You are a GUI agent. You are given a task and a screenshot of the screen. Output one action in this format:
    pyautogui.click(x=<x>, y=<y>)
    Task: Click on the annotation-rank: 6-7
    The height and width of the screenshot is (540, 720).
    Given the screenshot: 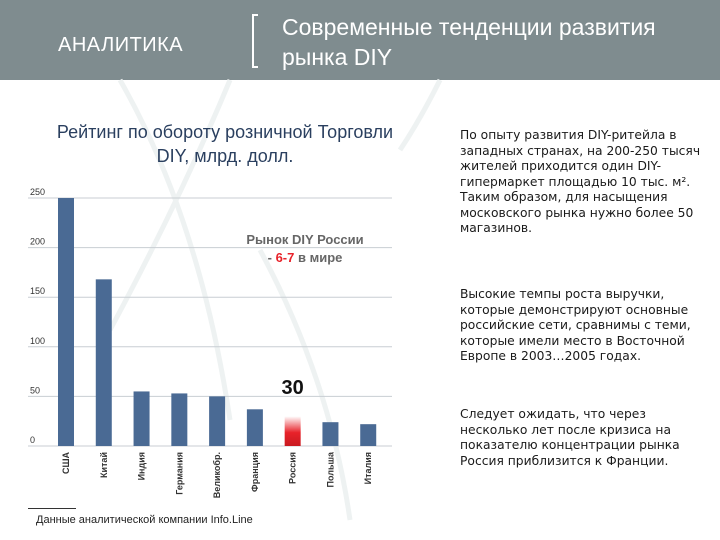 What is the action you would take?
    pyautogui.click(x=285, y=257)
    